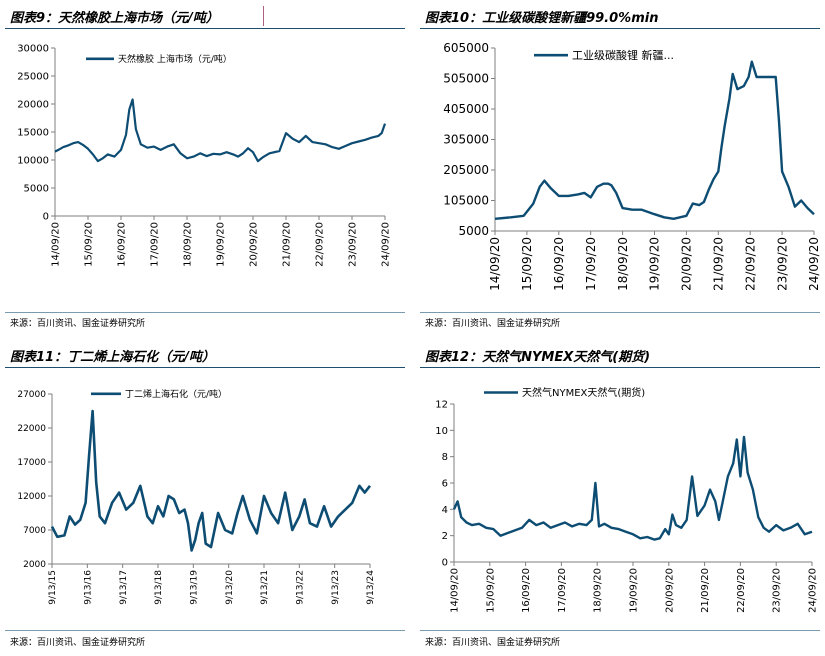 This screenshot has height=656, width=825. I want to click on y-tick-label: 12000, so click(31, 497).